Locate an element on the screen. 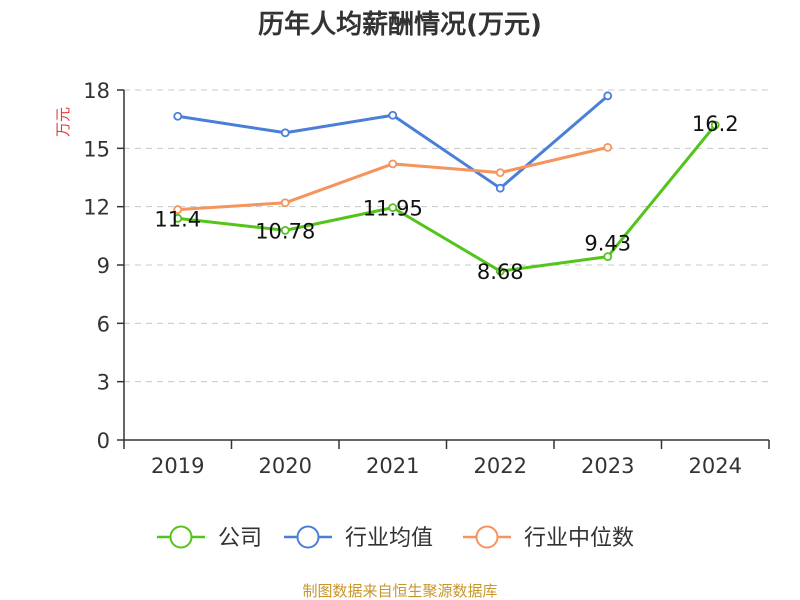 This screenshot has height=600, width=800. series-line is located at coordinates (393, 142).